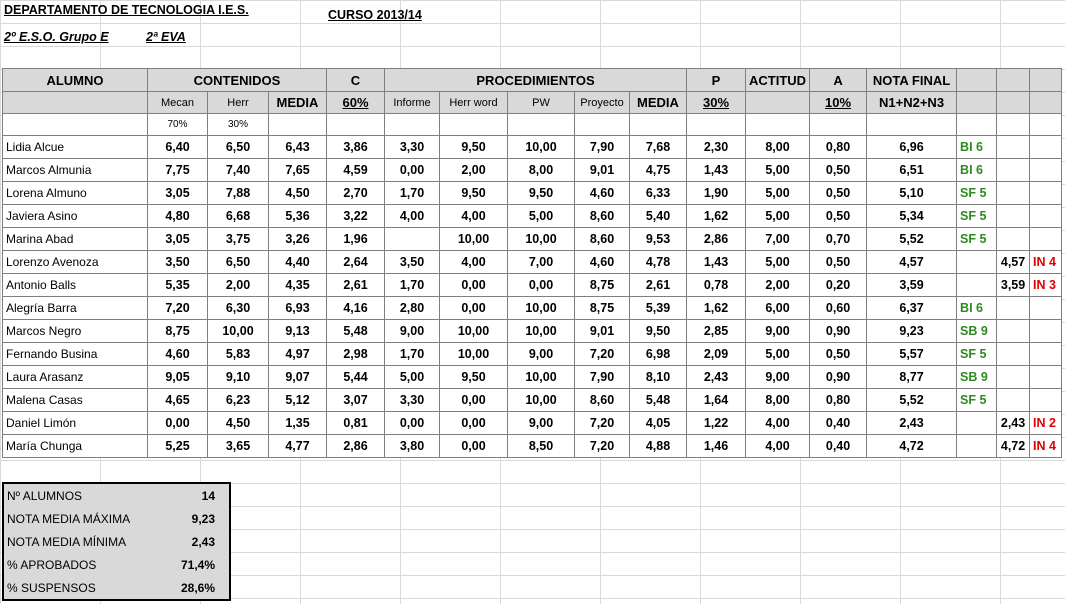  What do you see at coordinates (473, 170) in the screenshot?
I see `cell-herr-word: 2,00` at bounding box center [473, 170].